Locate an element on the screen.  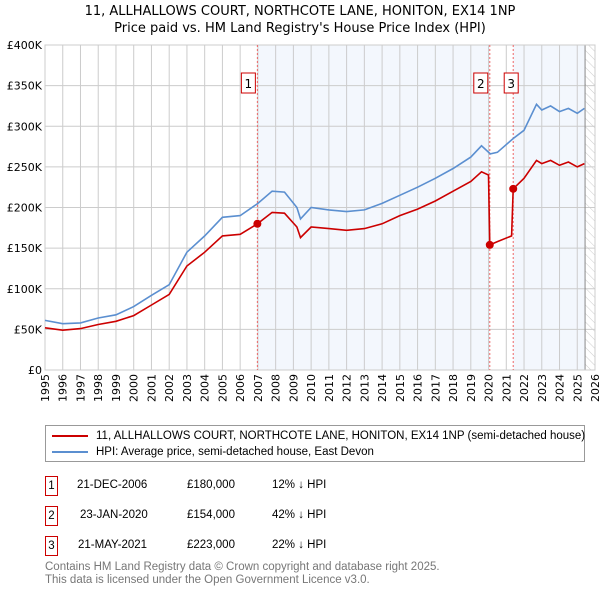
x-tick-label: 1997 is located at coordinates (80, 388).